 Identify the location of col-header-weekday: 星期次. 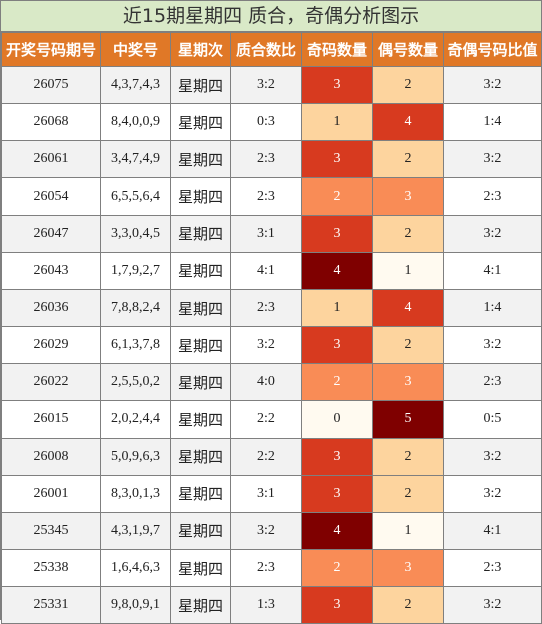
(200, 49).